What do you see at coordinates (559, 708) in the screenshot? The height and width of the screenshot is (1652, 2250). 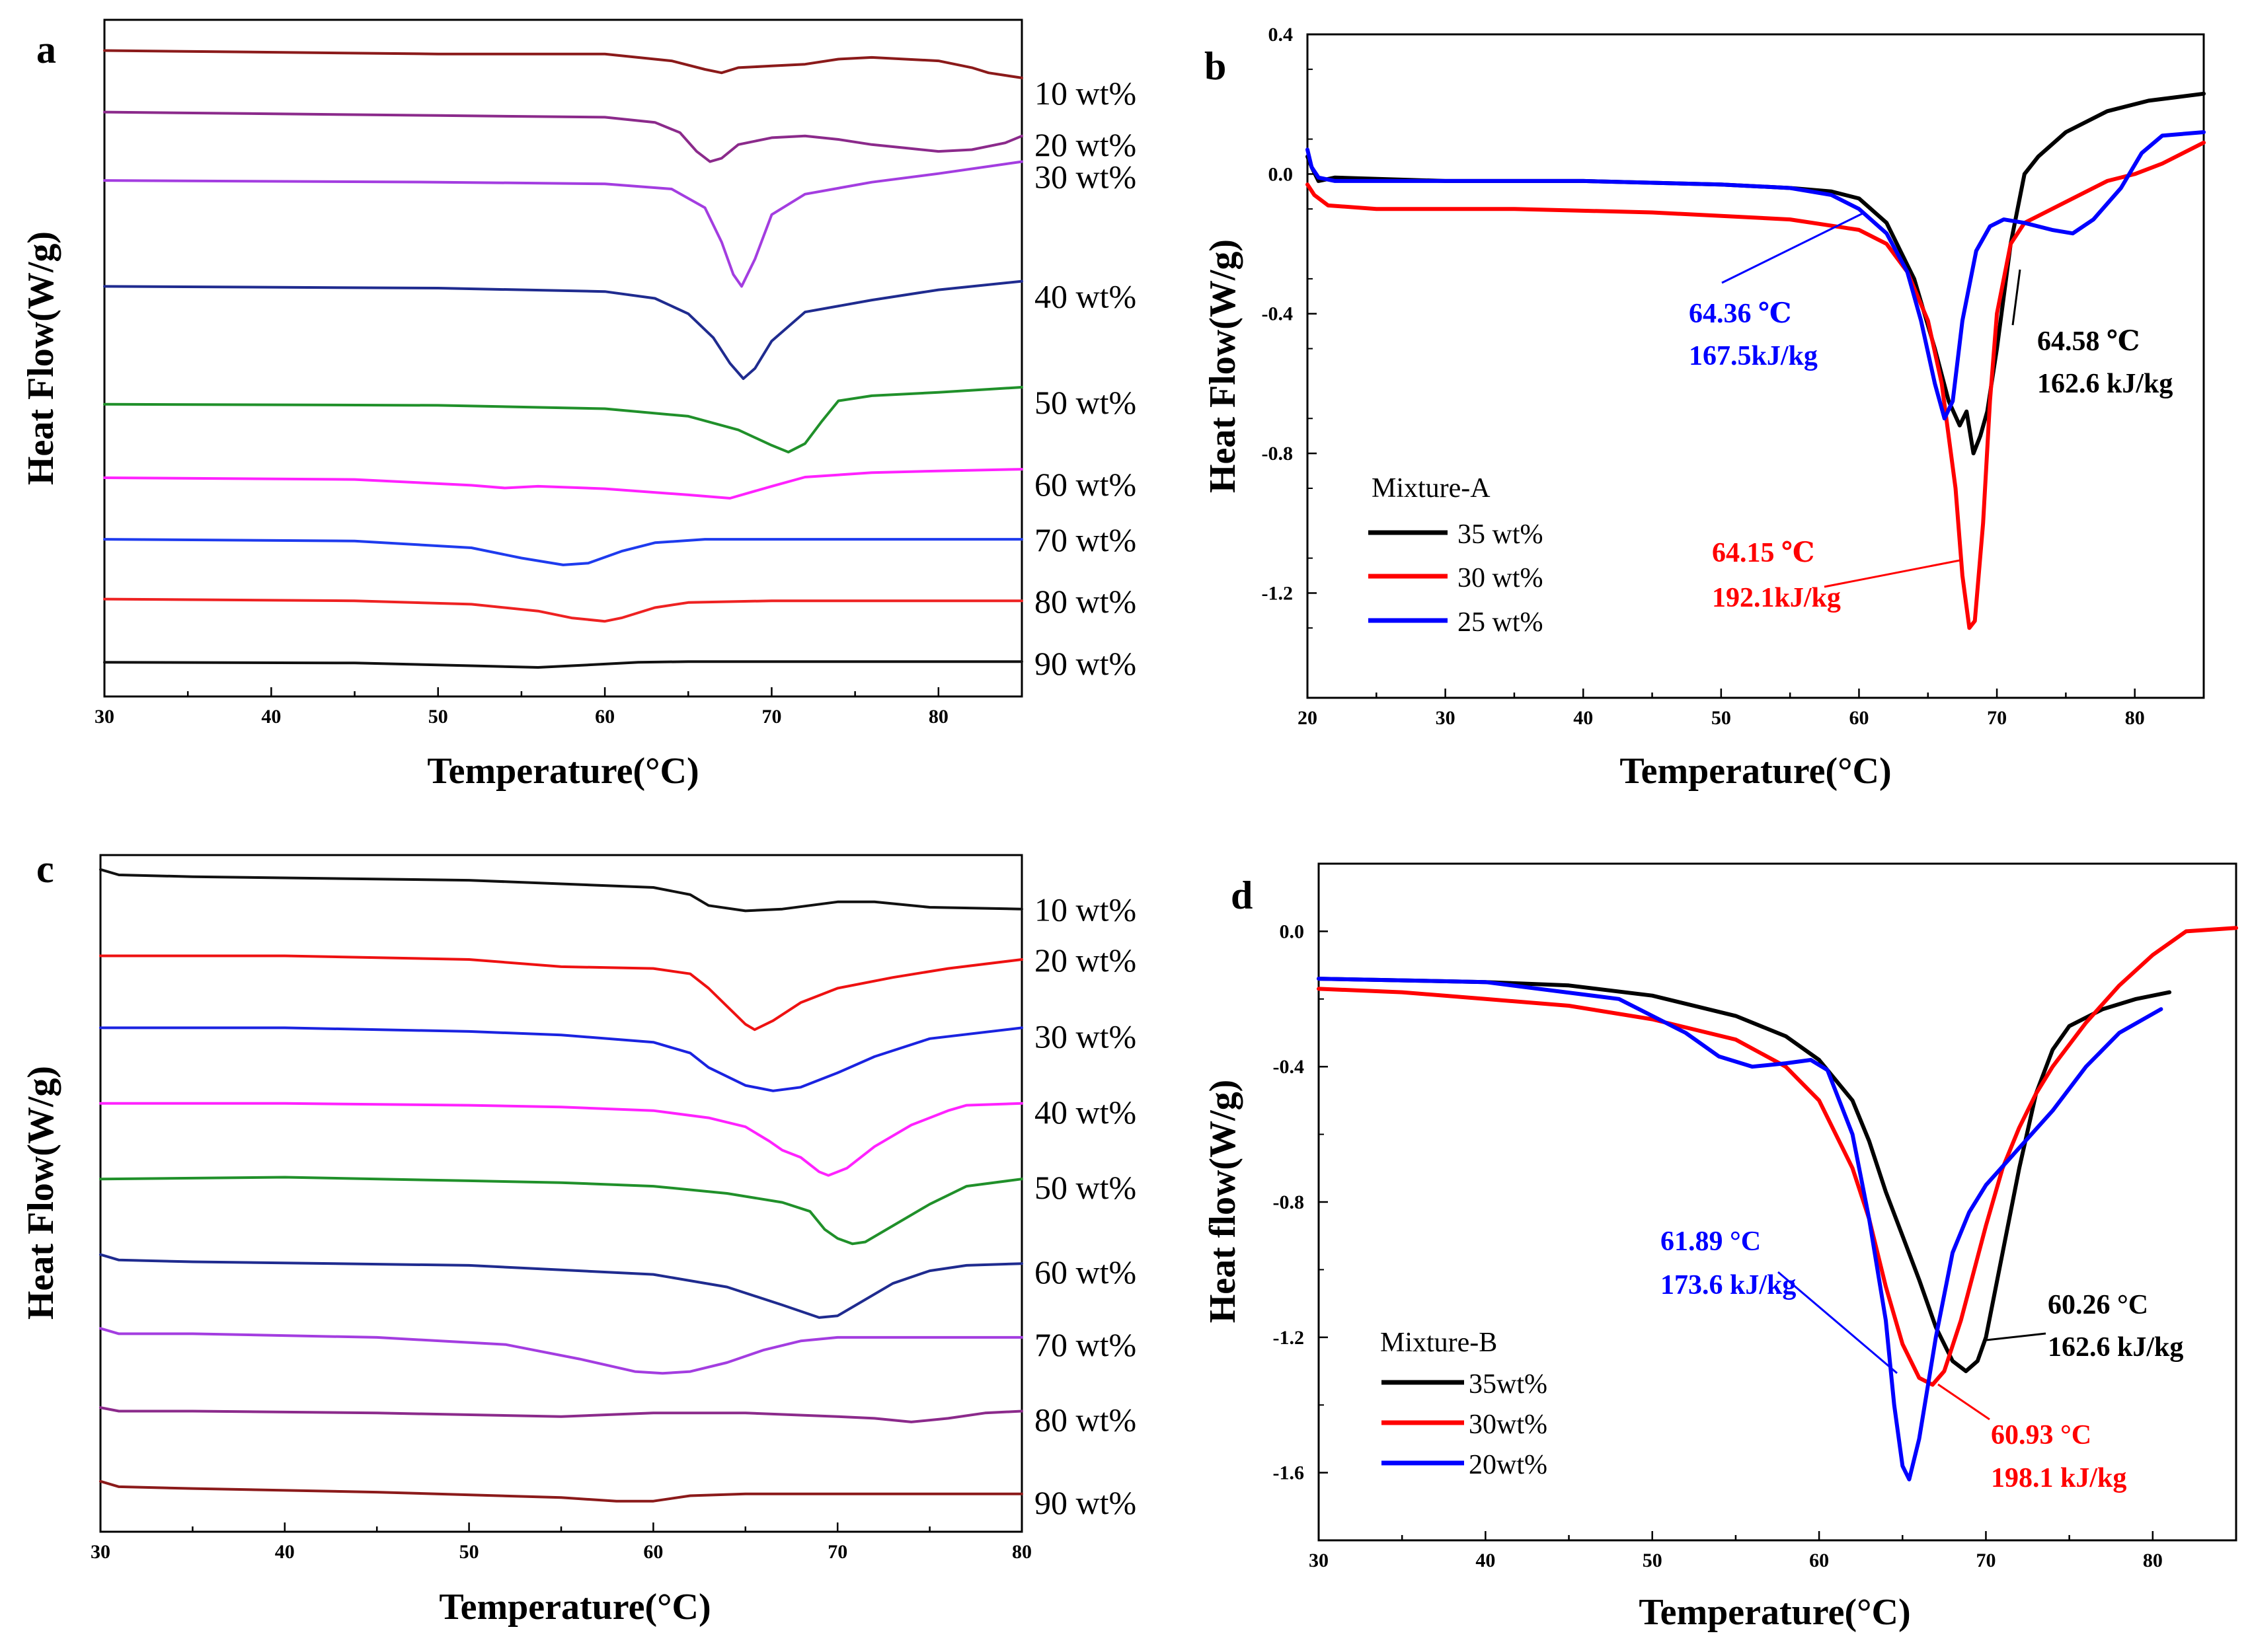 I see `x-axis: 30 40 50 60 70 80` at bounding box center [559, 708].